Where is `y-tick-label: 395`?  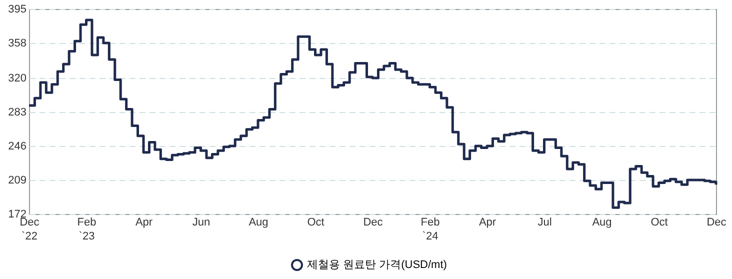
y-tick-label: 395 is located at coordinates (17, 10).